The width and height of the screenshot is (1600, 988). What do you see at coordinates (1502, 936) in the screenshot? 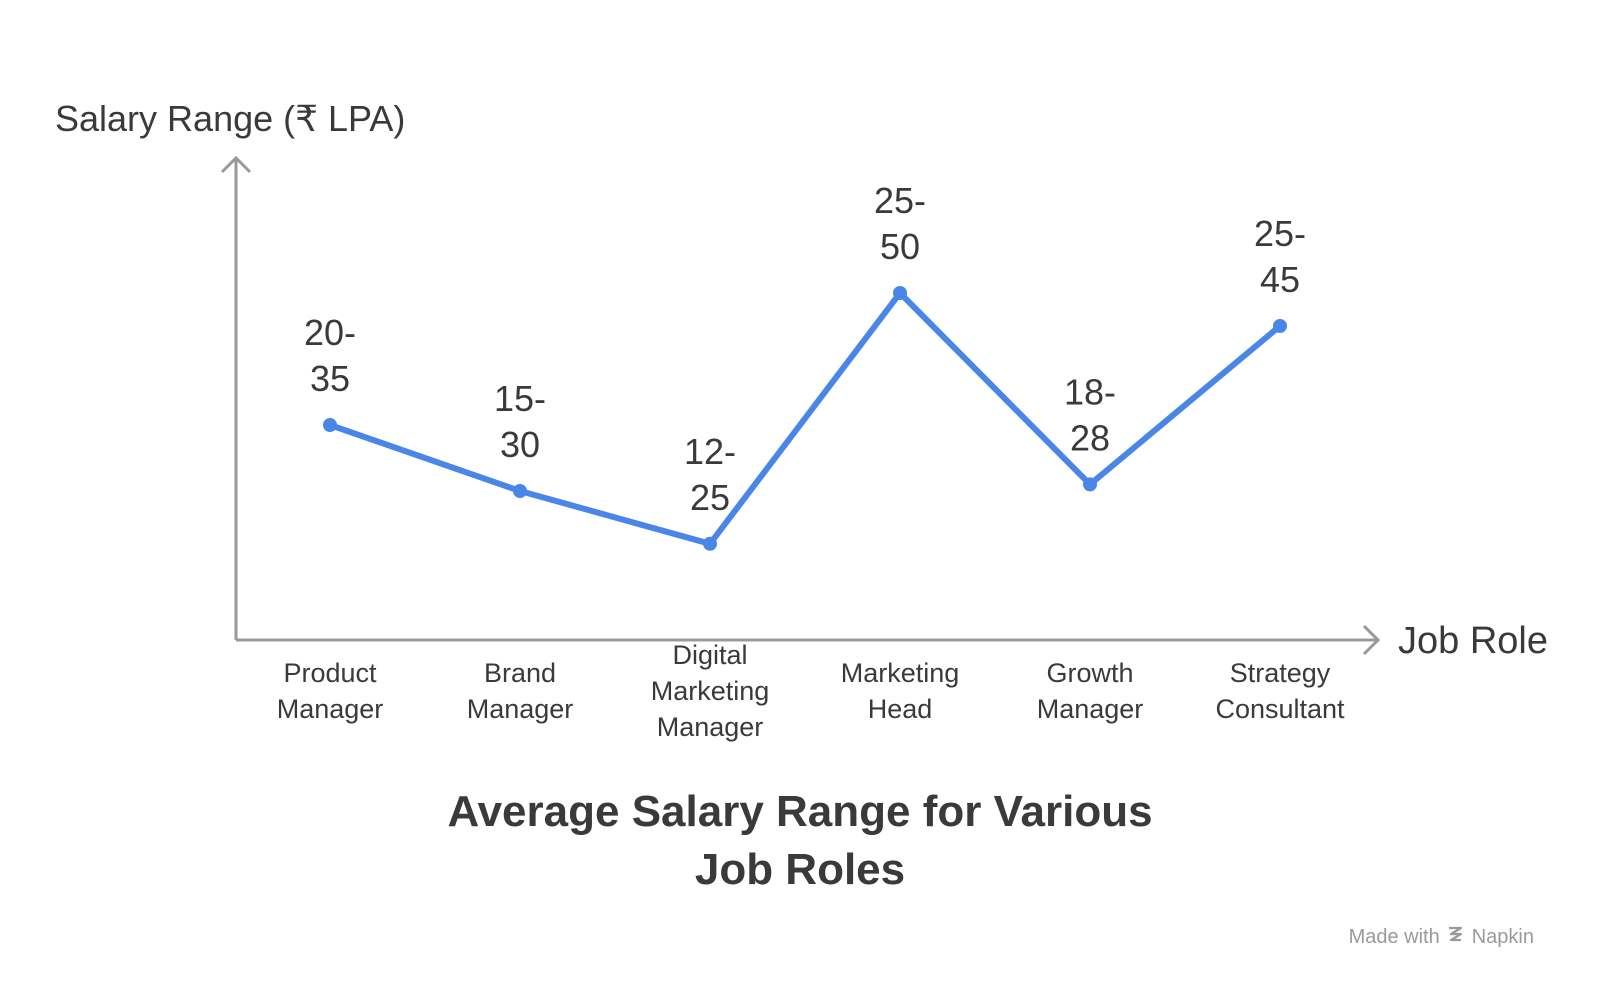
I see `watermark-brand: Napkin` at bounding box center [1502, 936].